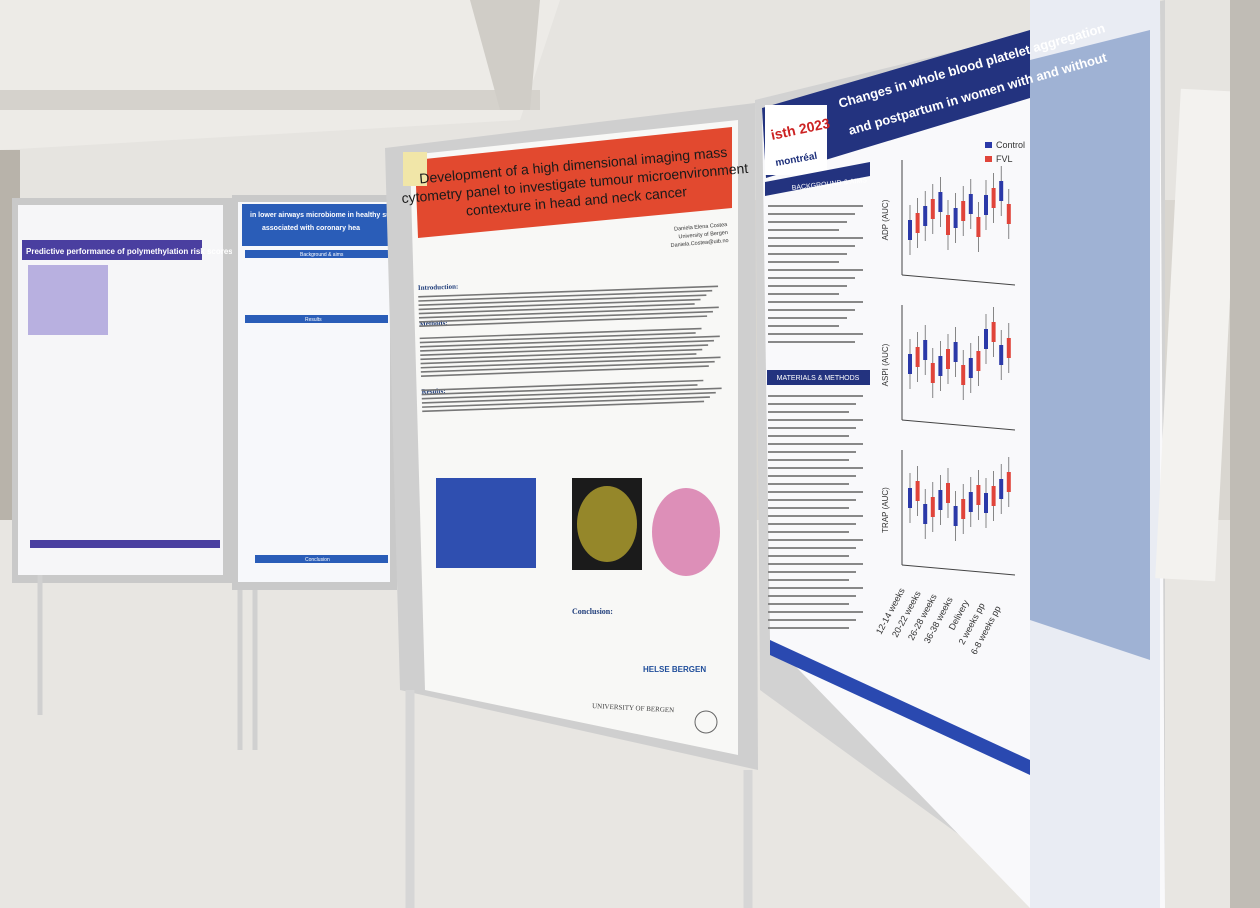 This screenshot has width=1260, height=908. I want to click on logo: HELSE BERGEN, so click(674, 669).